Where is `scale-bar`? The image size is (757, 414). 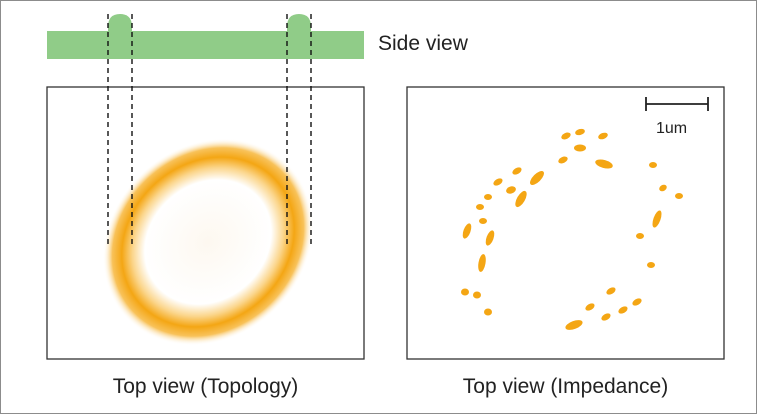 scale-bar is located at coordinates (677, 104).